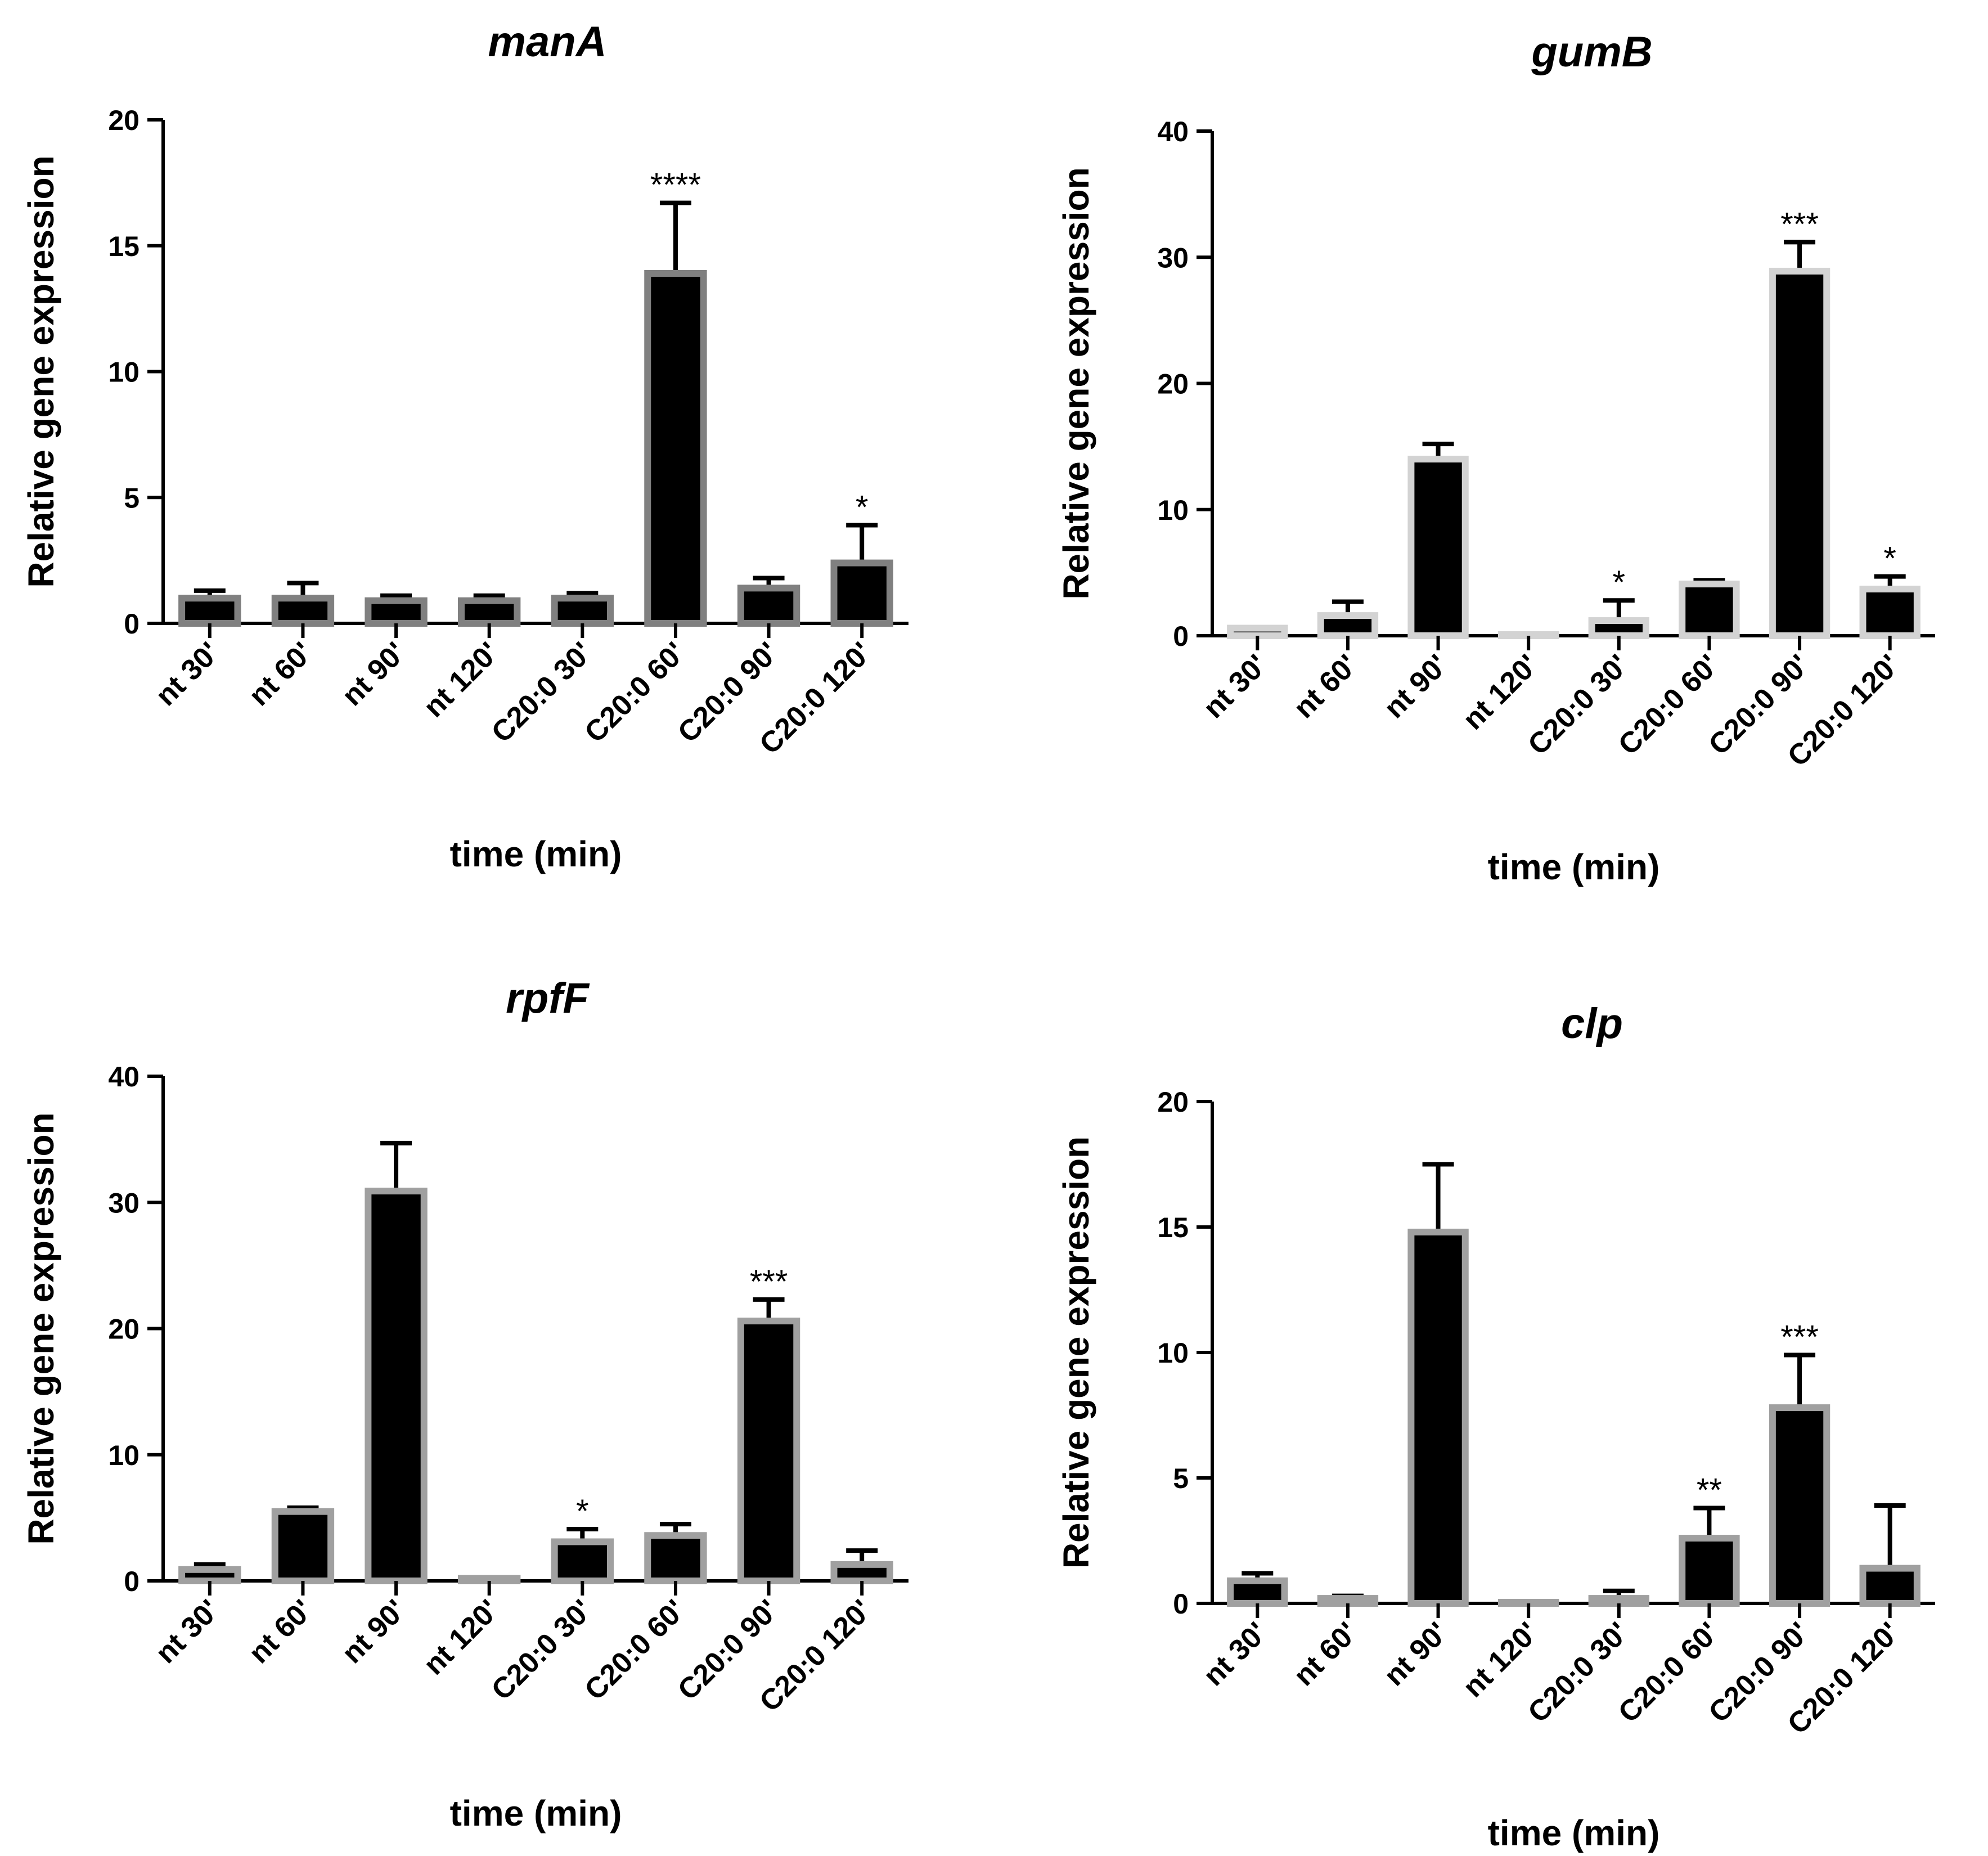 This screenshot has height=1856, width=1988. Describe the element at coordinates (548, 998) in the screenshot. I see `chart-title: rpfF` at that location.